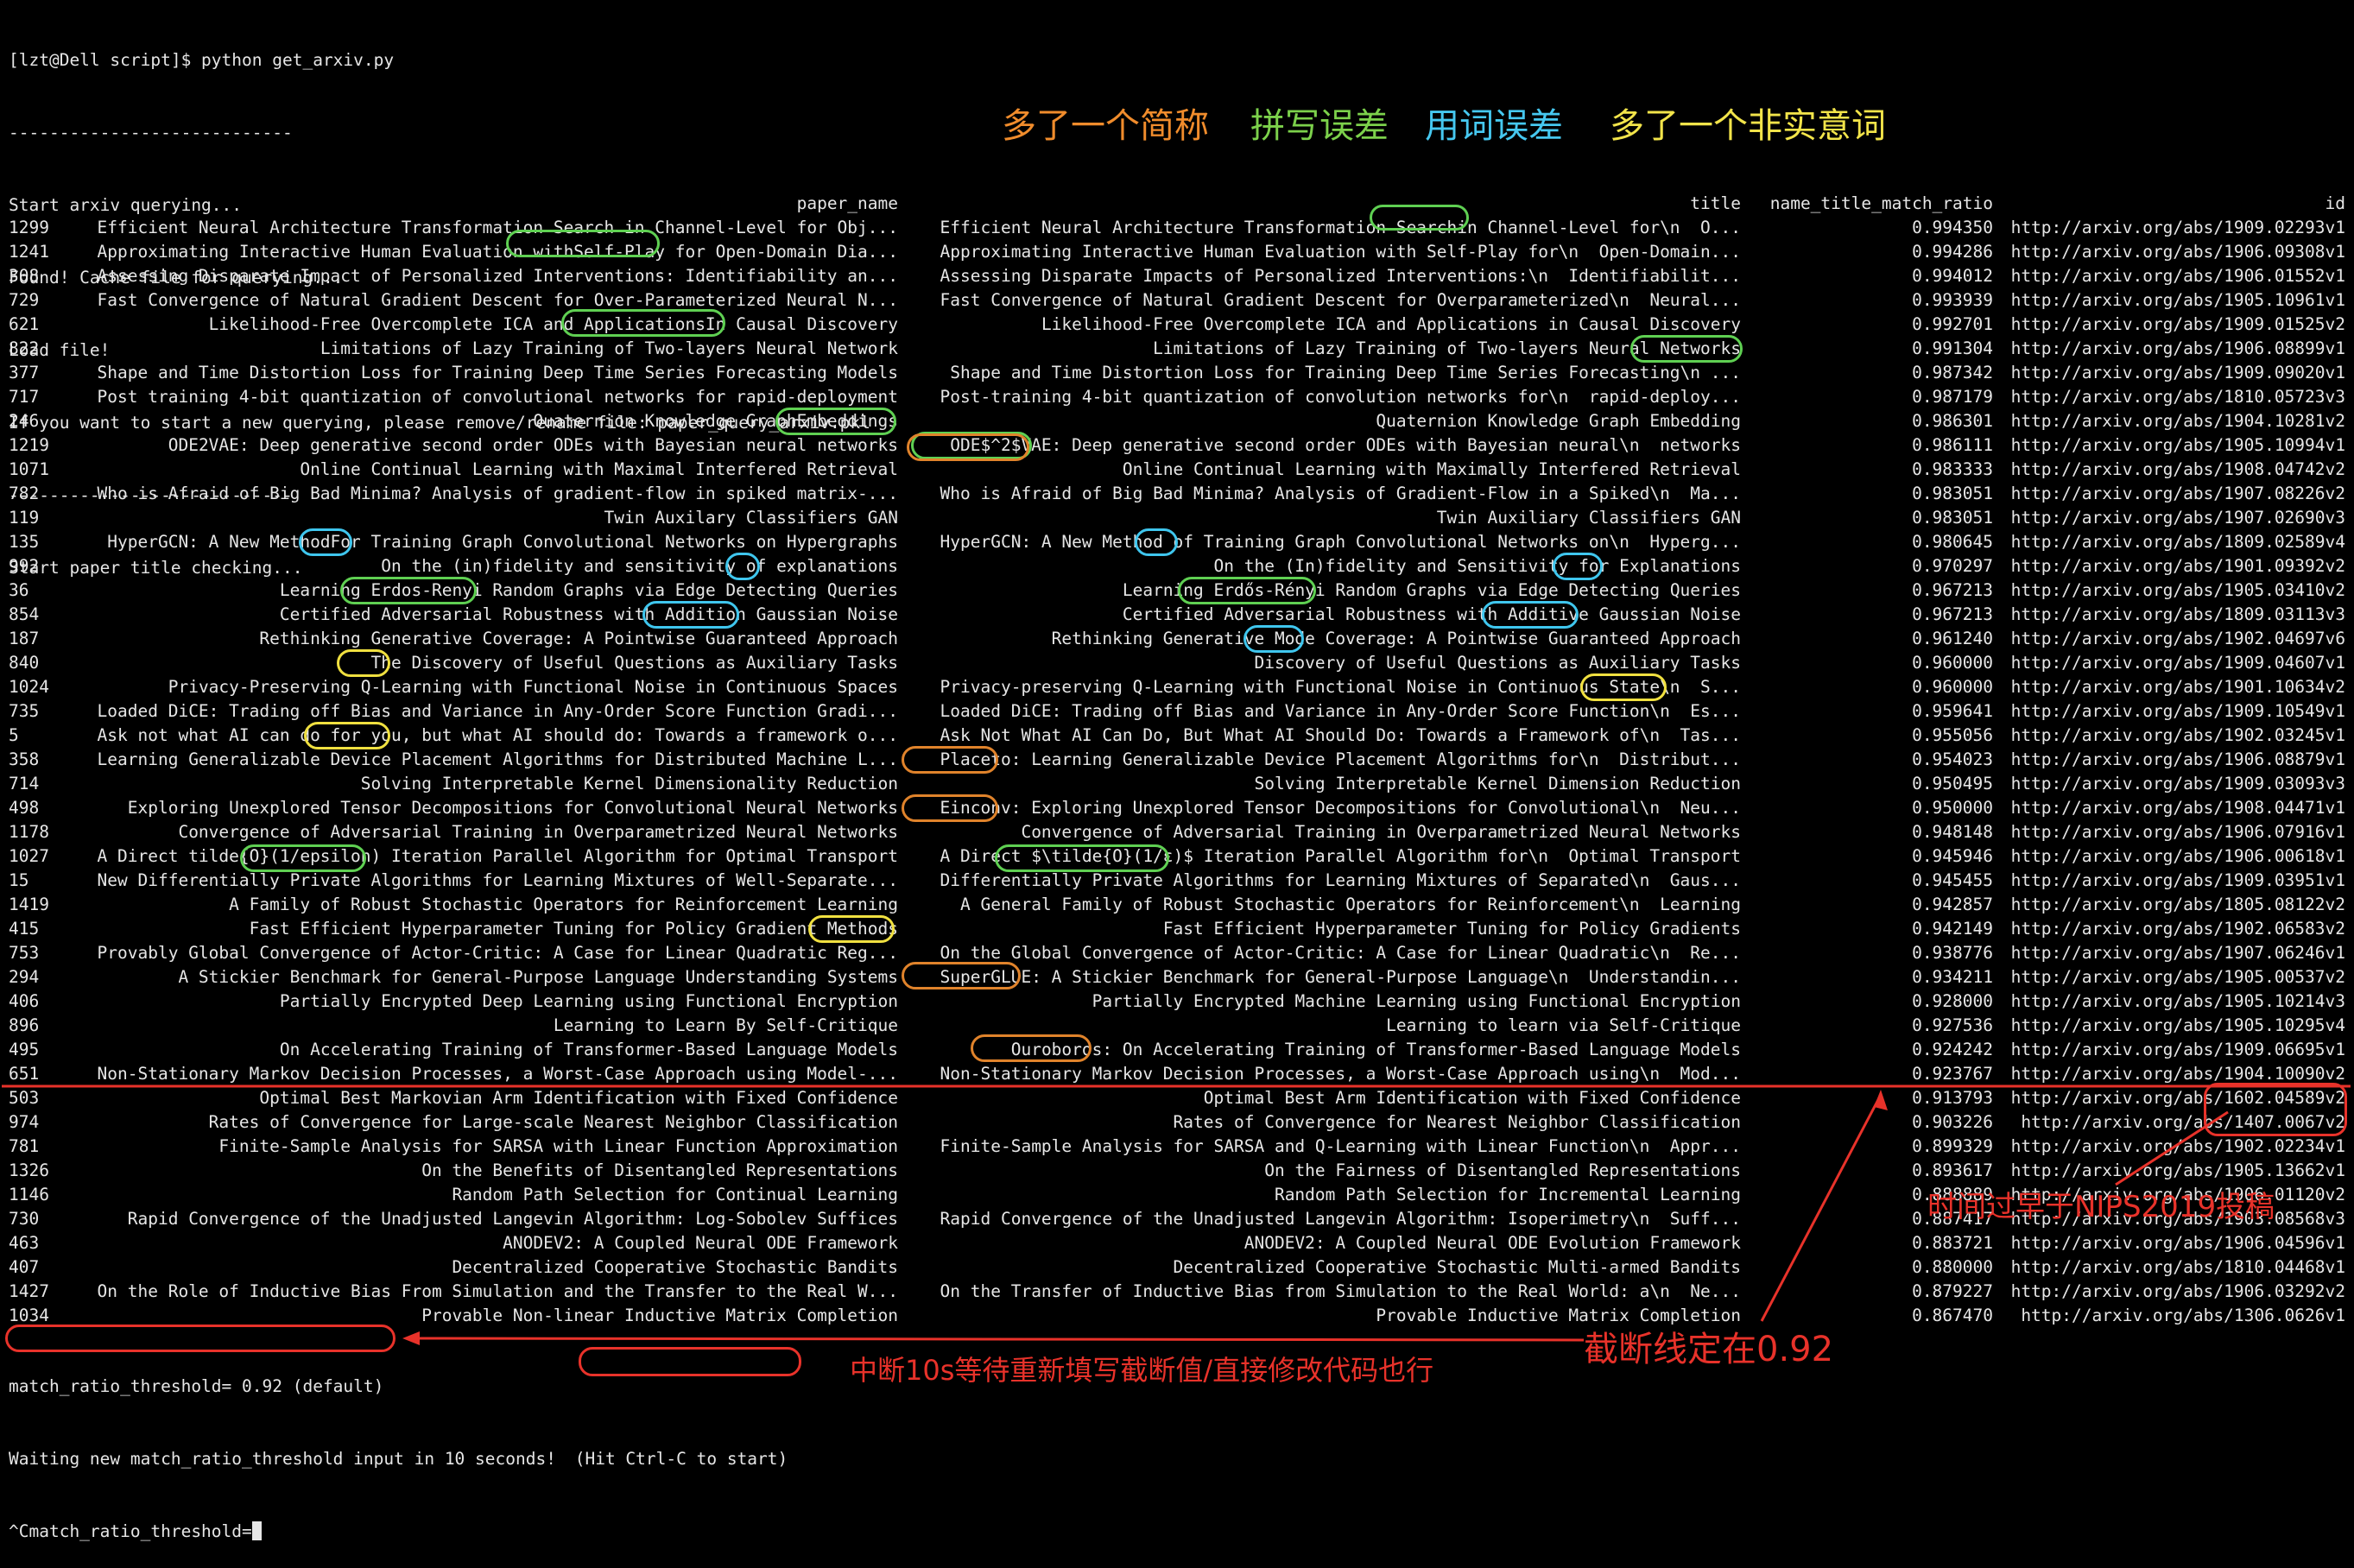 The width and height of the screenshot is (2354, 1568). Describe the element at coordinates (2177, 663) in the screenshot. I see `id-cell: http://arxiv.org/abs/1909.04607v1` at that location.